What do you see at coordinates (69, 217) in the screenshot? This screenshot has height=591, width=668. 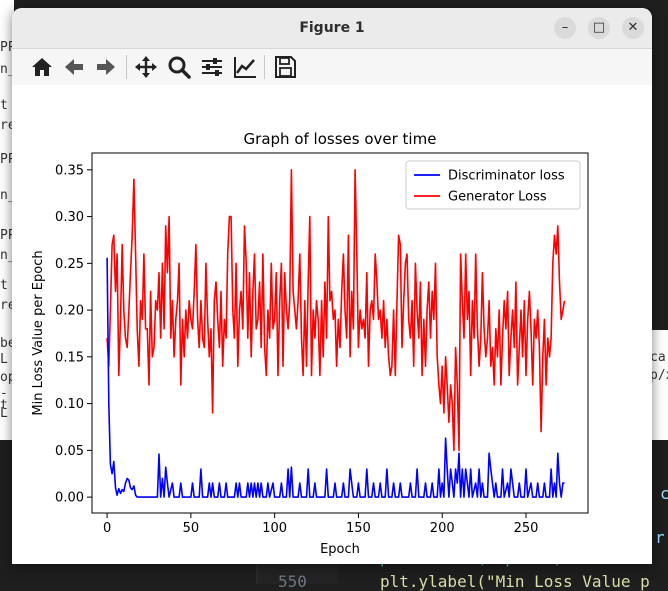 I see `y-tick-label: 0.30` at bounding box center [69, 217].